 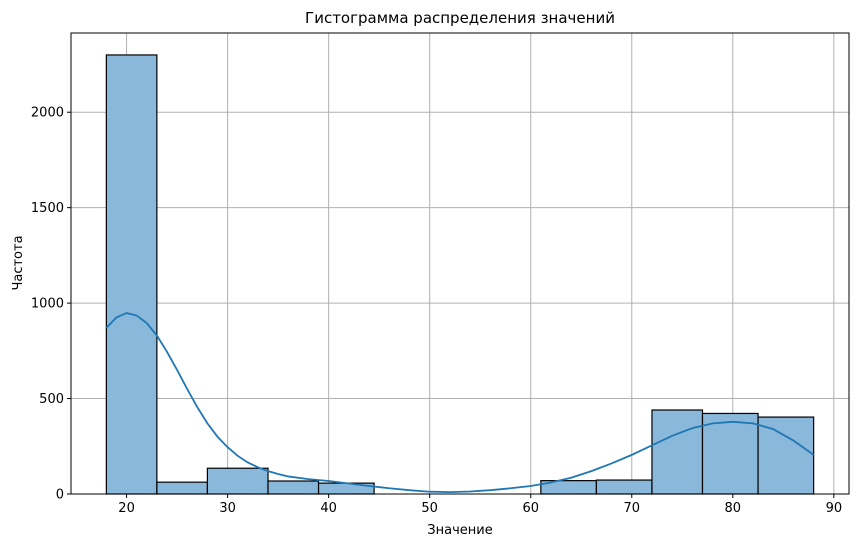 I want to click on x-axis-label: Значение, so click(x=459, y=530).